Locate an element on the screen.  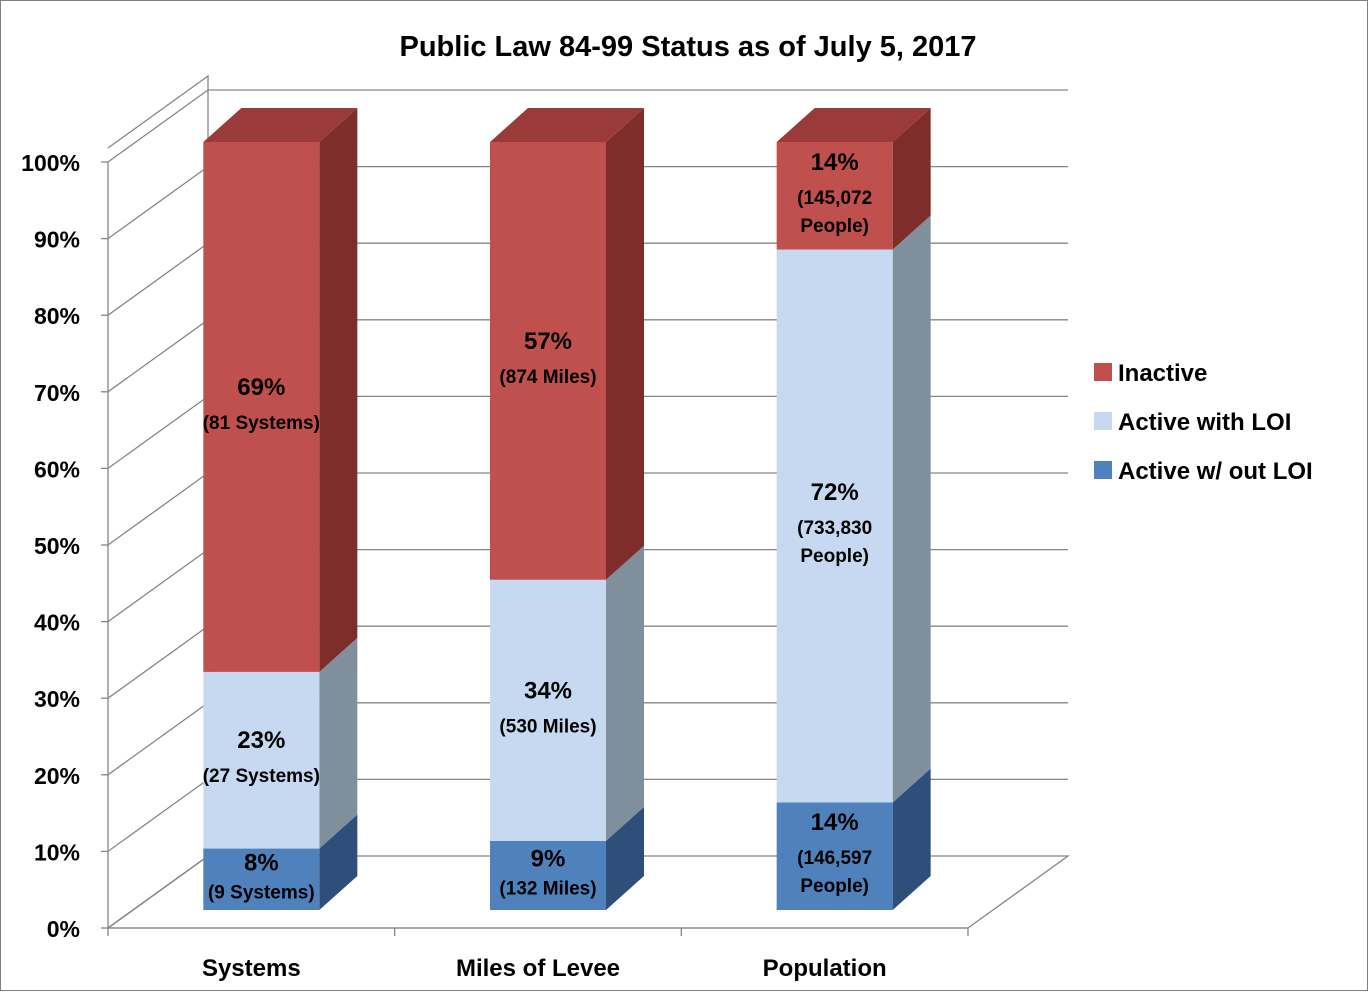
y-tick-label: 0% is located at coordinates (63, 929).